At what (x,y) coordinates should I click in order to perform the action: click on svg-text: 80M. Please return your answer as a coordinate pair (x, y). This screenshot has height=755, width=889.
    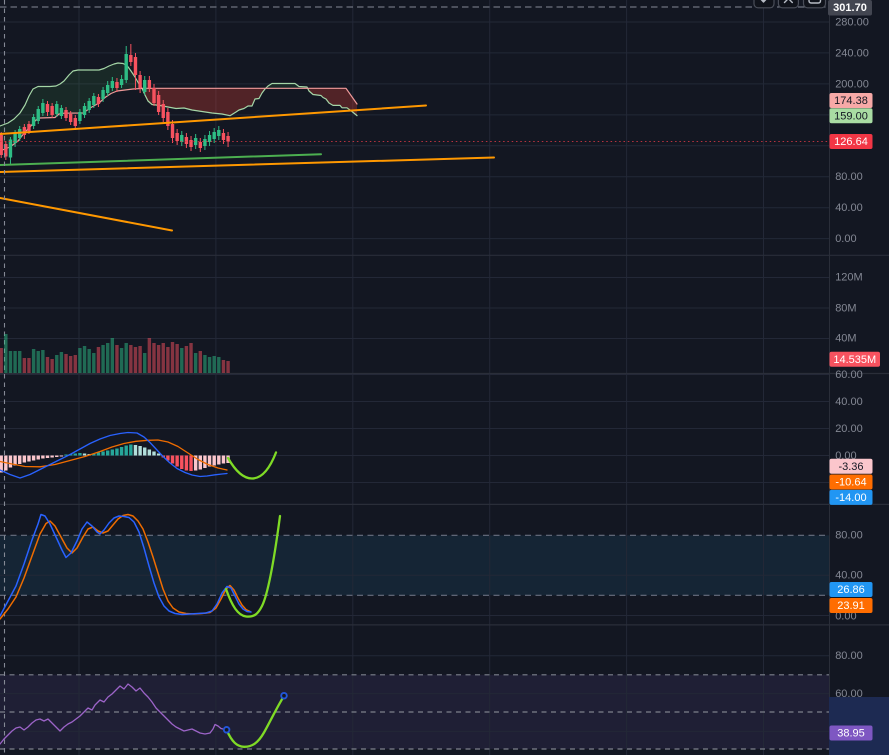
    Looking at the image, I should click on (845, 308).